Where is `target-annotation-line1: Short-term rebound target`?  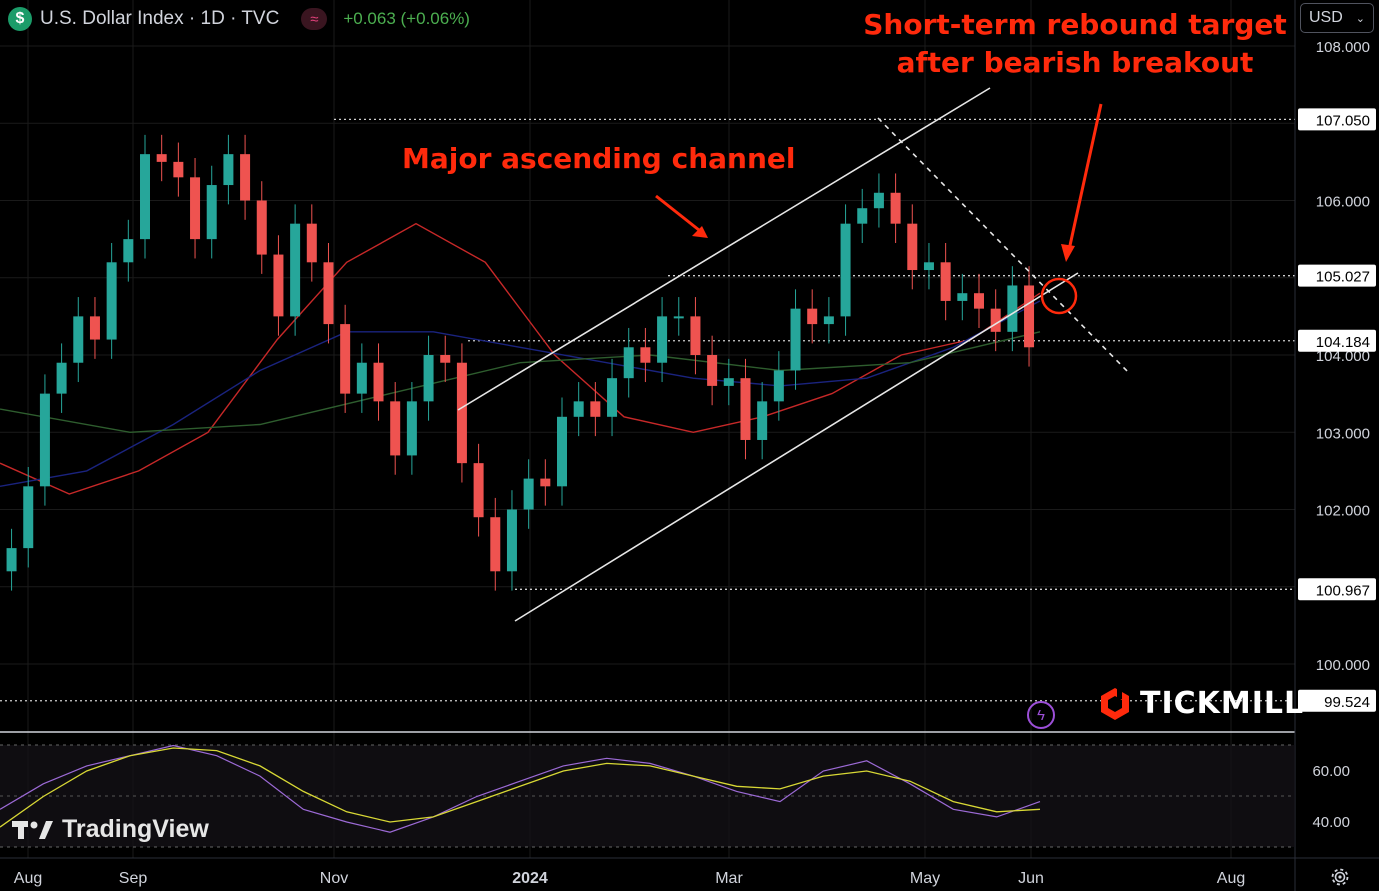 target-annotation-line1: Short-term rebound target is located at coordinates (1075, 24).